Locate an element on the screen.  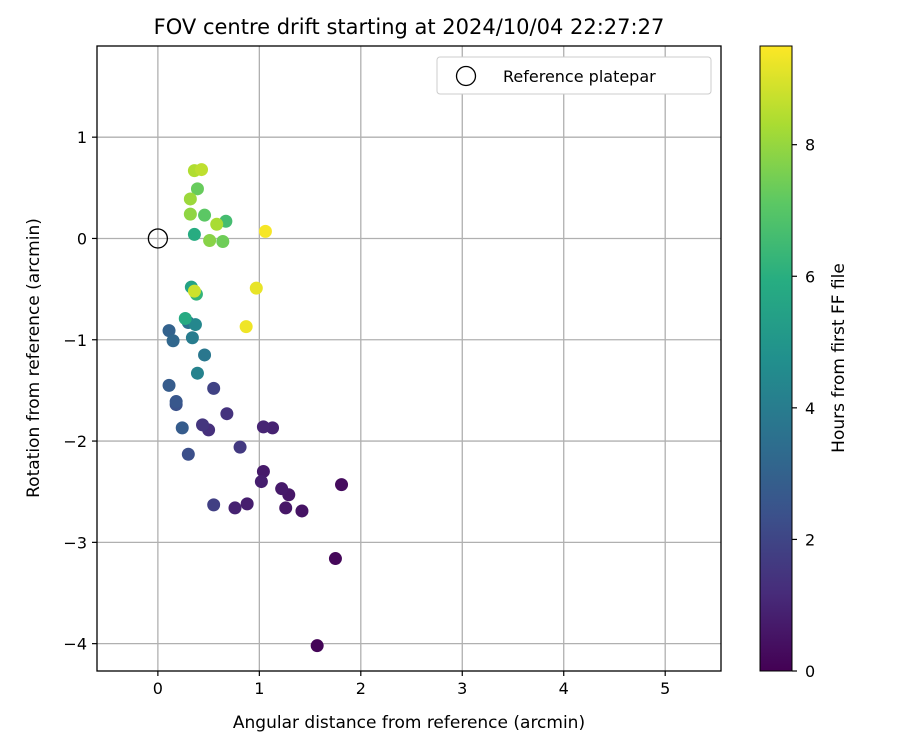
colorbar-tick-label: 2 is located at coordinates (810, 539).